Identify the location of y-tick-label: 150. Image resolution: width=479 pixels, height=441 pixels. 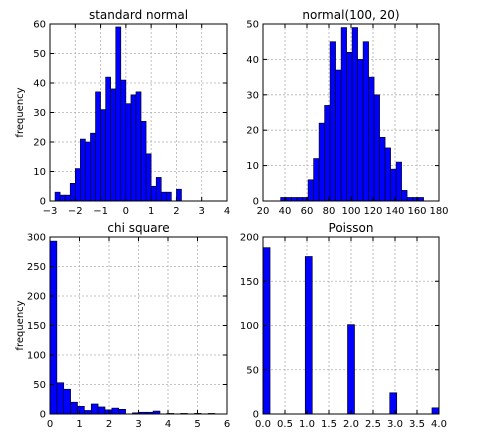
(36, 326).